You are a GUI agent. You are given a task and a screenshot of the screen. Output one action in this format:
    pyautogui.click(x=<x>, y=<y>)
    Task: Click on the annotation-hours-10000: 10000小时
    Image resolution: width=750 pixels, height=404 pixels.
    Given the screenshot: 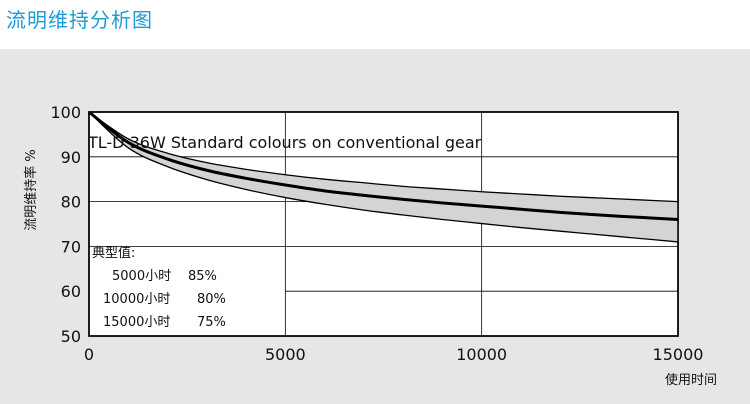 What is the action you would take?
    pyautogui.click(x=136, y=299)
    